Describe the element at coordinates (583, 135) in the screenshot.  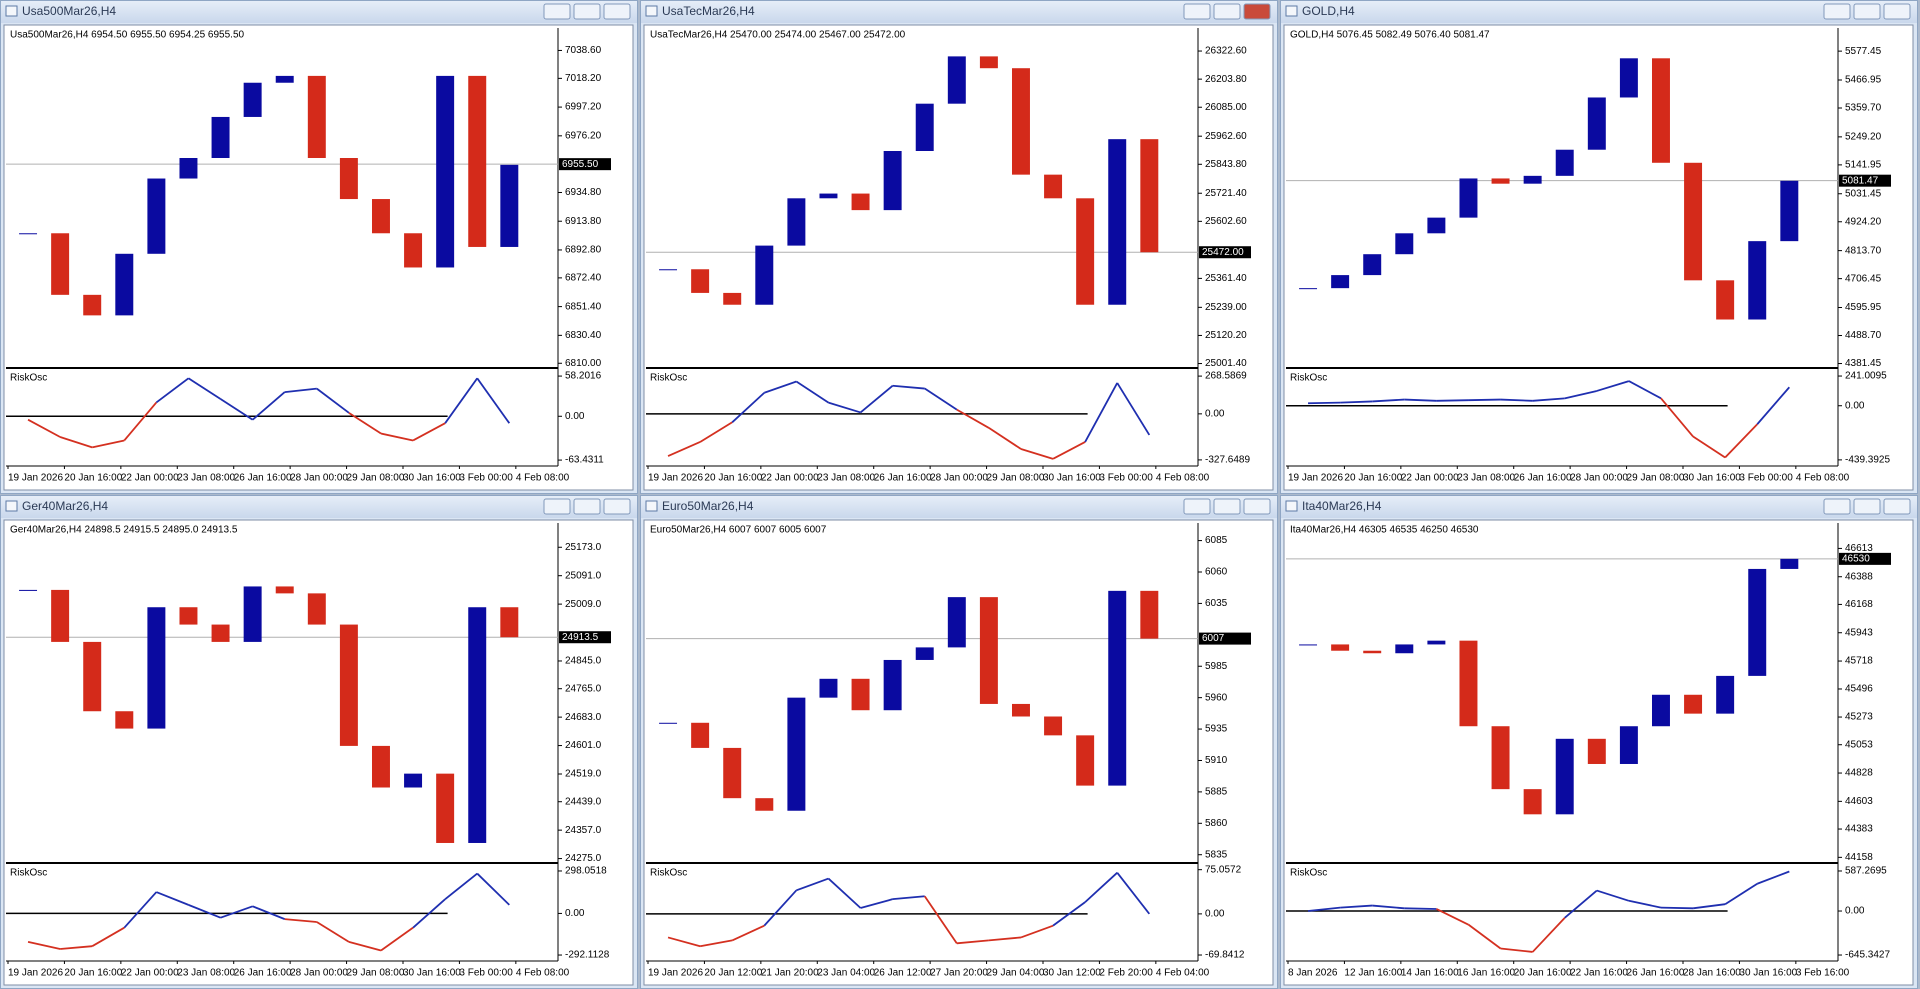
I see `price-label: 6976.20` at that location.